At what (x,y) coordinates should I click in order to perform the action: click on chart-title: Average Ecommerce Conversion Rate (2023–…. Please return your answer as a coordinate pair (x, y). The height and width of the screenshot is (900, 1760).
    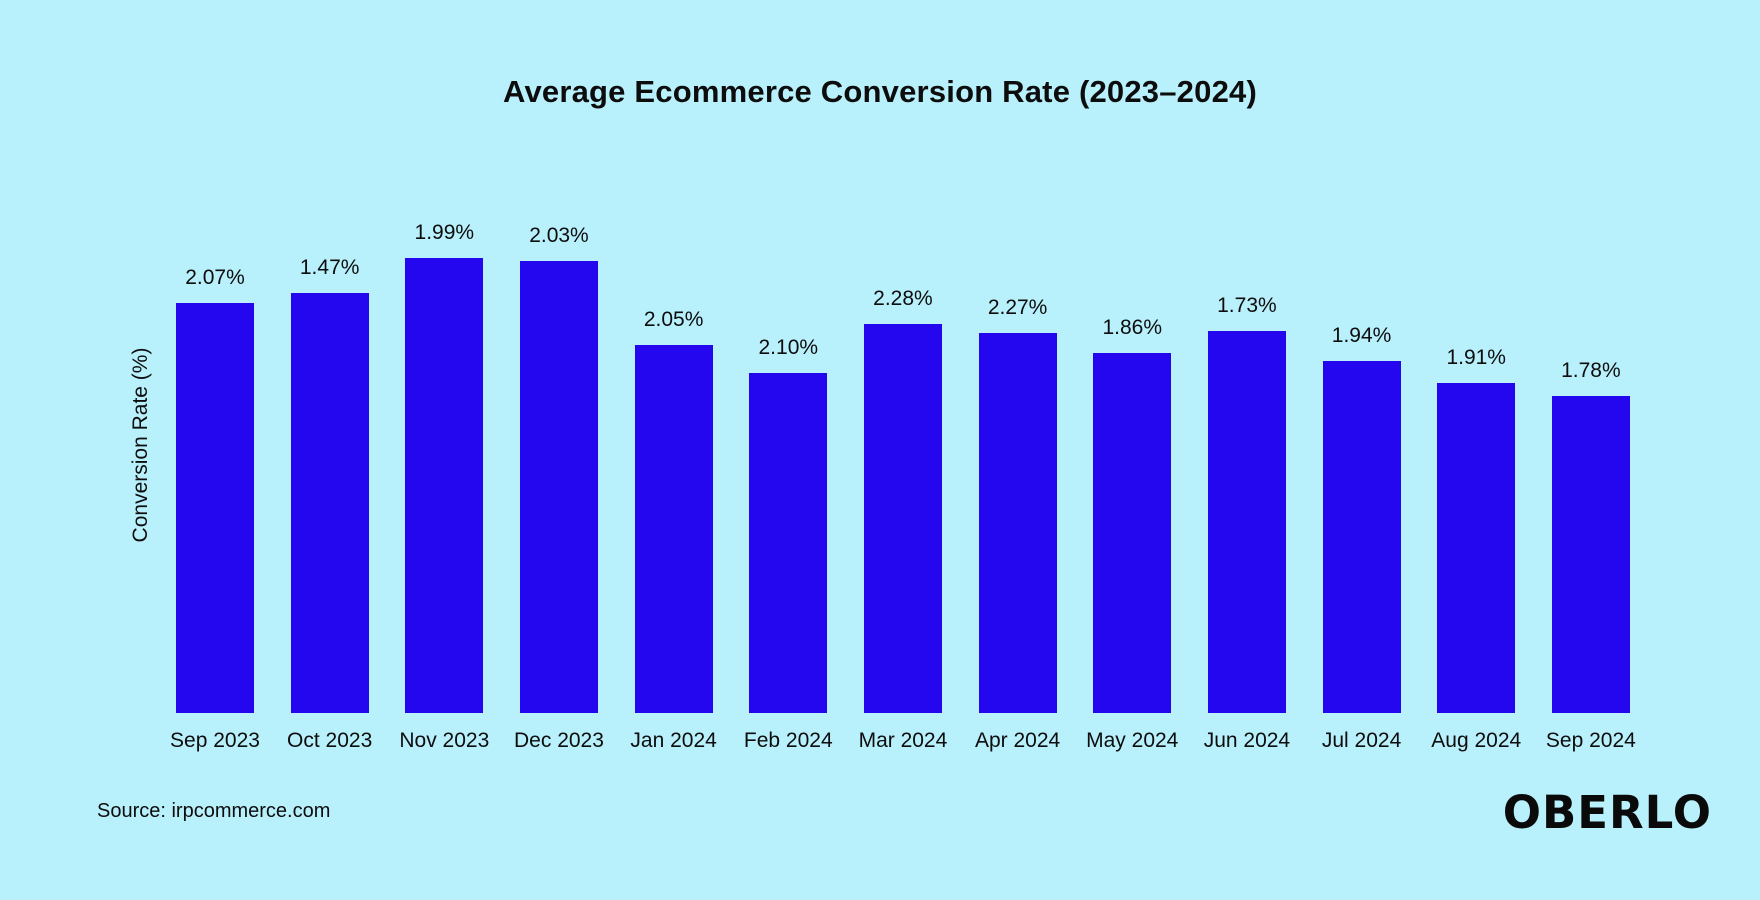
    Looking at the image, I should click on (880, 91).